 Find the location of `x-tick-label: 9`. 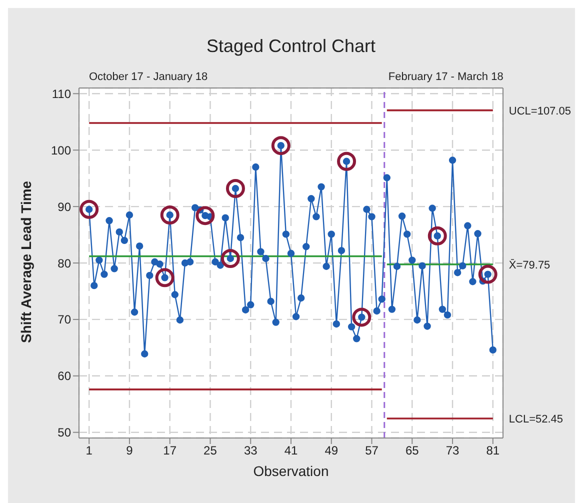

x-tick-label: 9 is located at coordinates (130, 451).